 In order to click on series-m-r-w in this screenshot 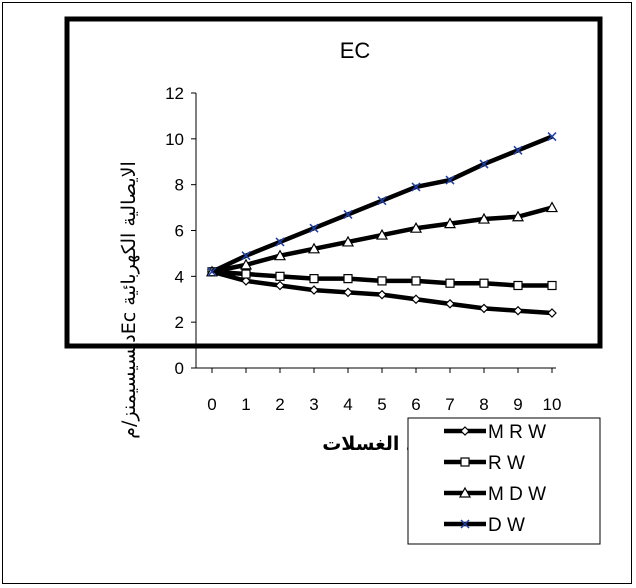, I will do `click(382, 292)`.